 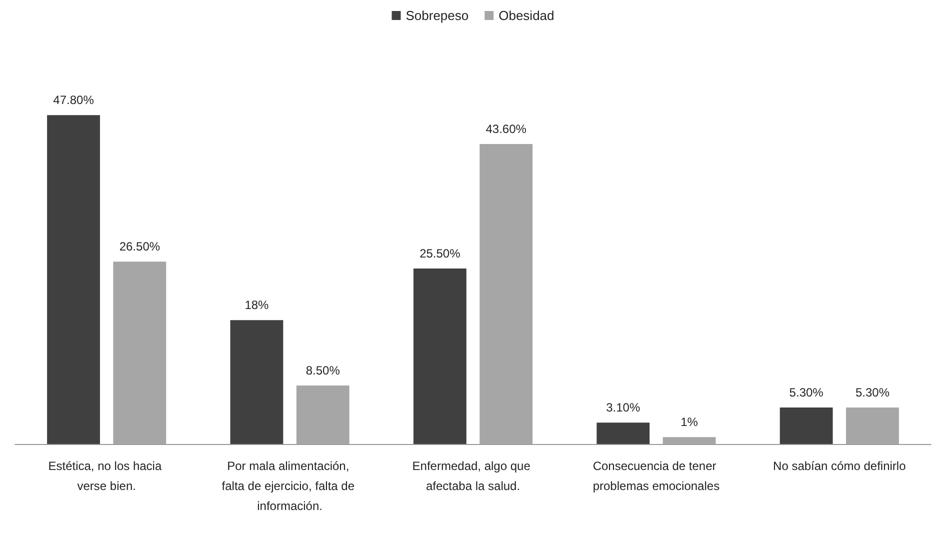 What do you see at coordinates (257, 305) in the screenshot?
I see `data-label: 18%` at bounding box center [257, 305].